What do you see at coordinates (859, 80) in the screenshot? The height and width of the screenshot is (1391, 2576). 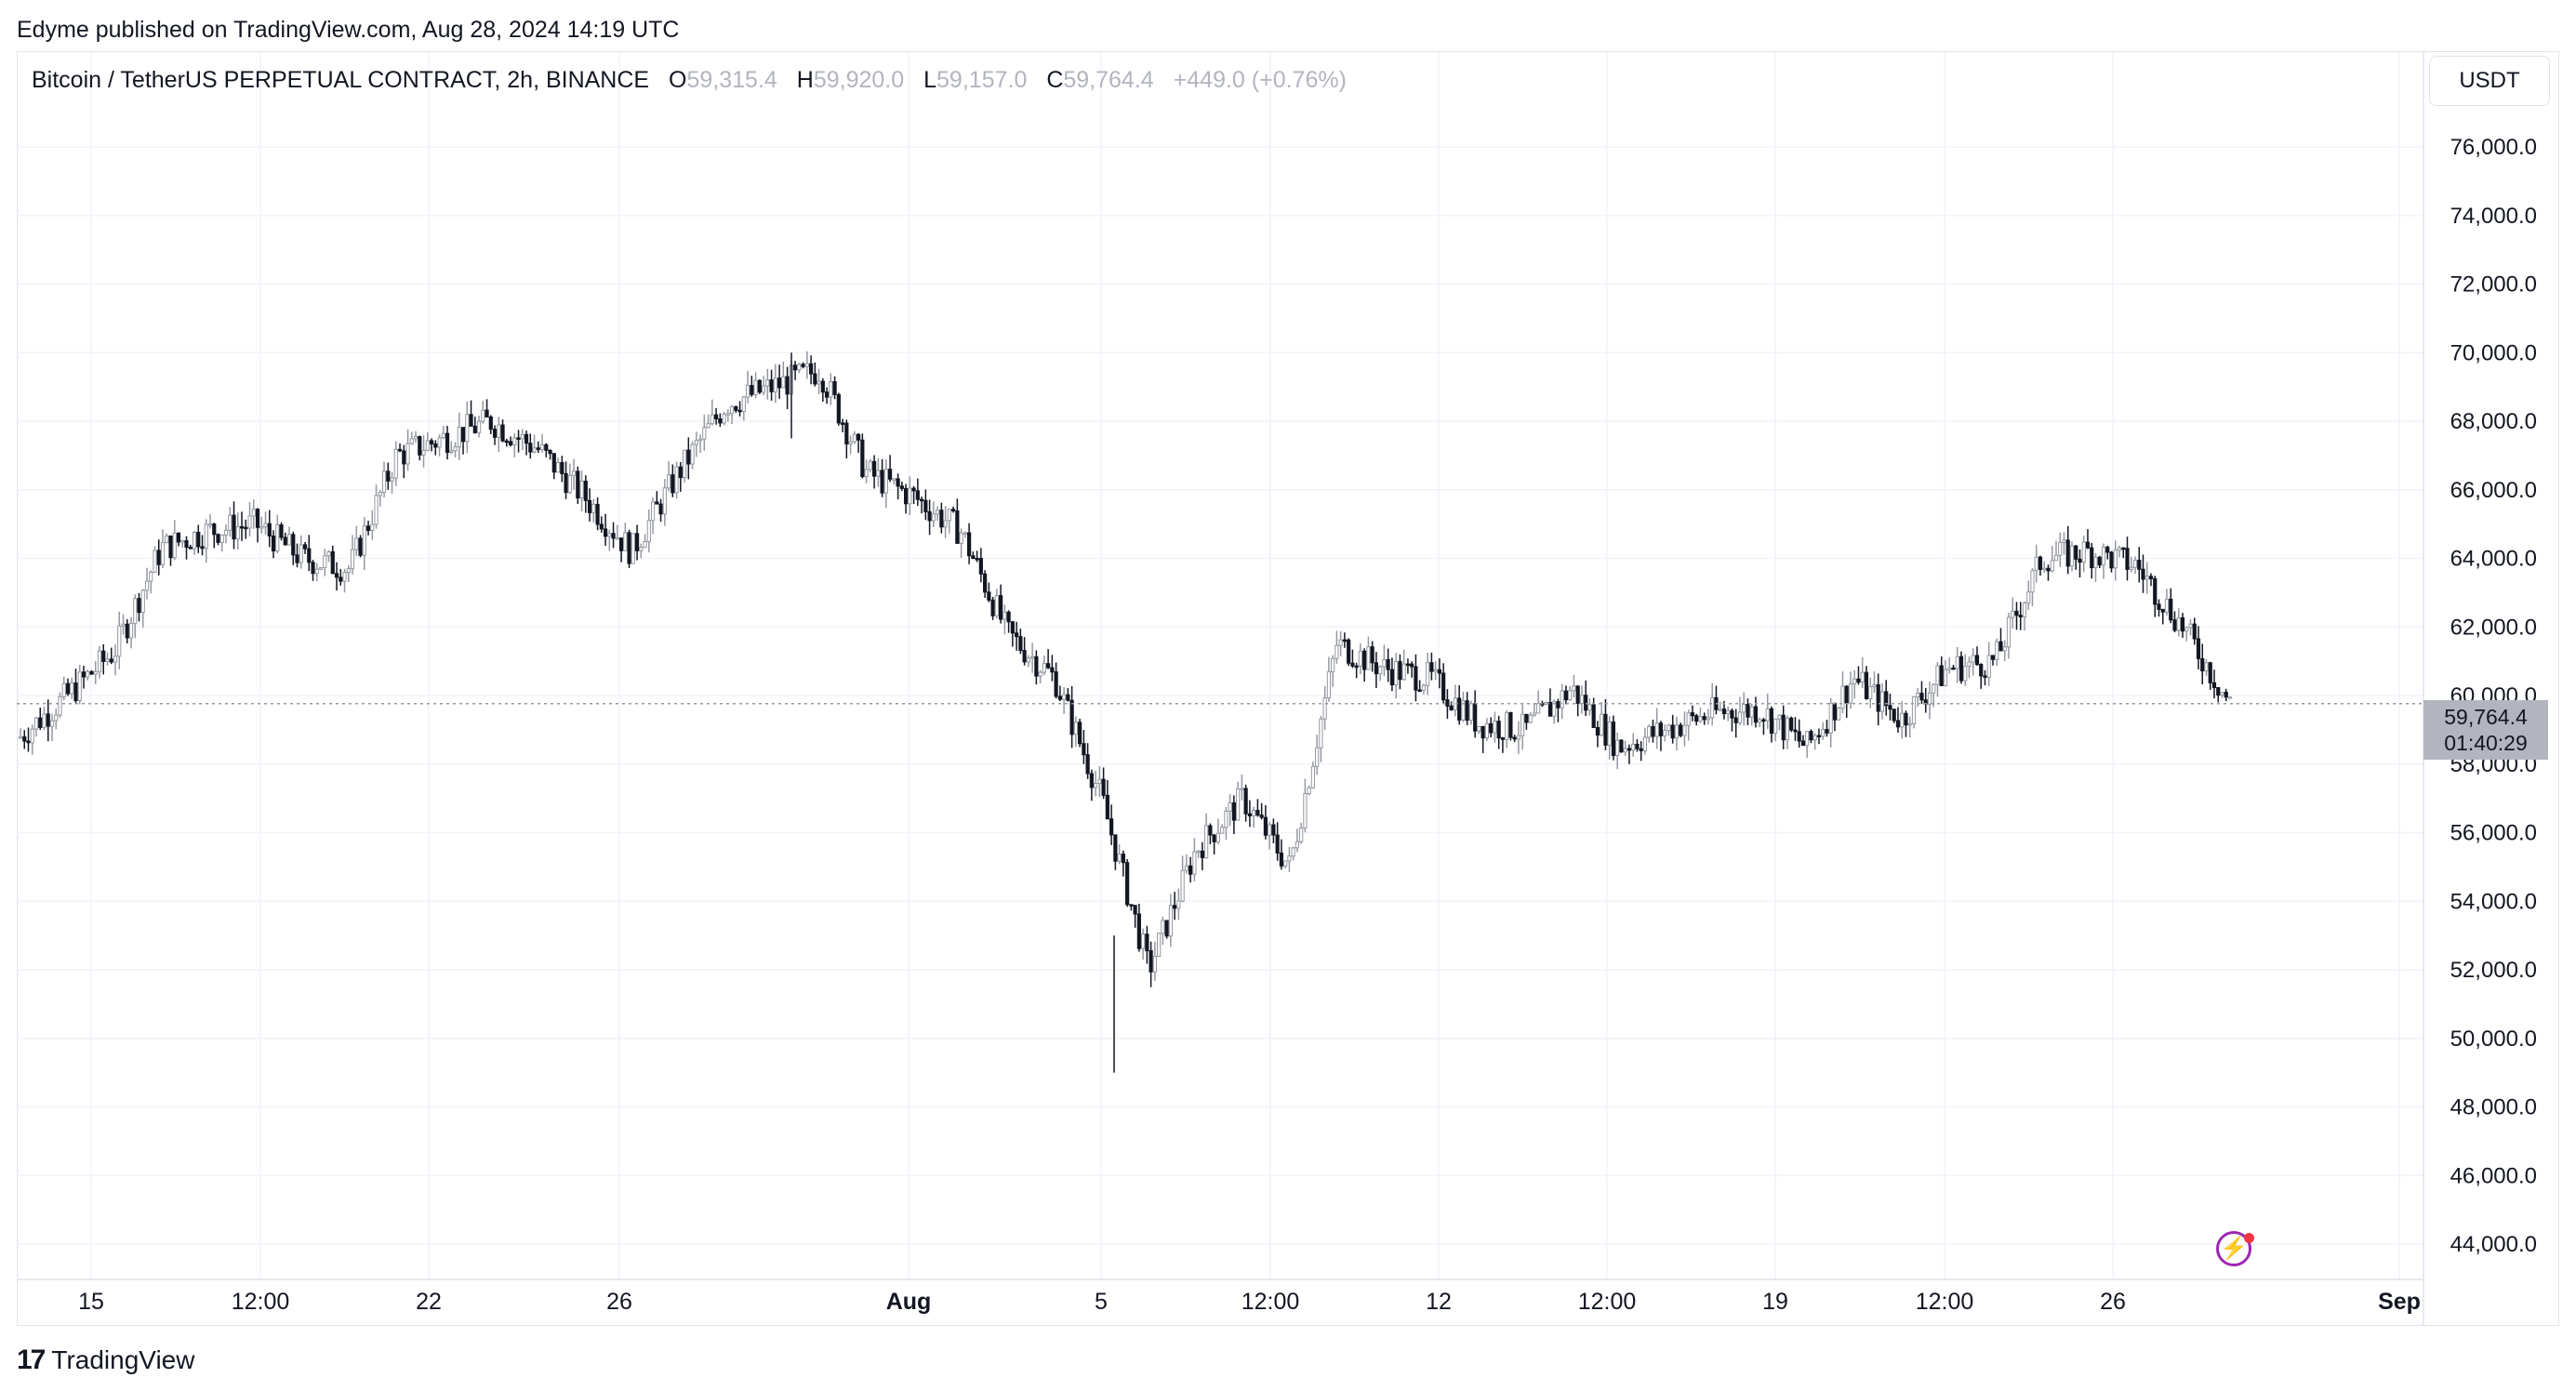 I see `high-value: 59,920.0` at bounding box center [859, 80].